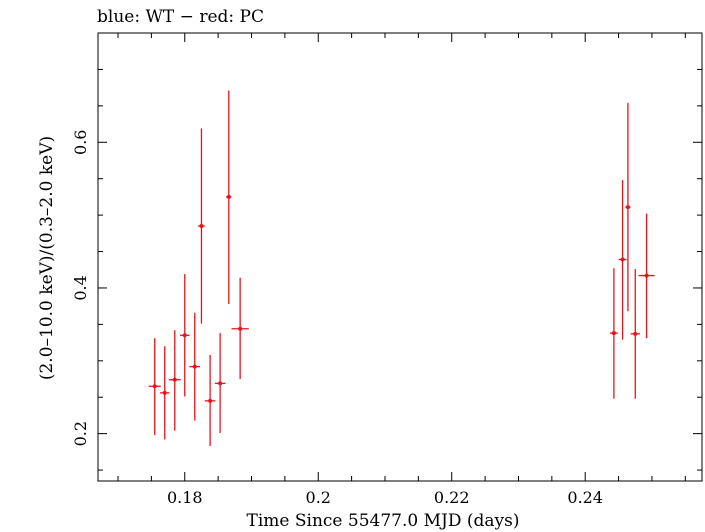  What do you see at coordinates (585, 497) in the screenshot?
I see `x-tick-label: 0.24` at bounding box center [585, 497].